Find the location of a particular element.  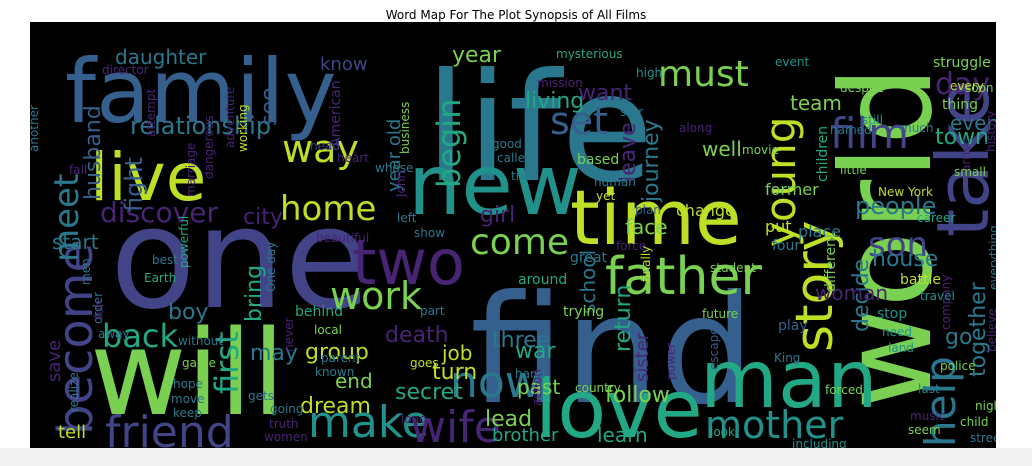

word-one: one is located at coordinates (240, 259).